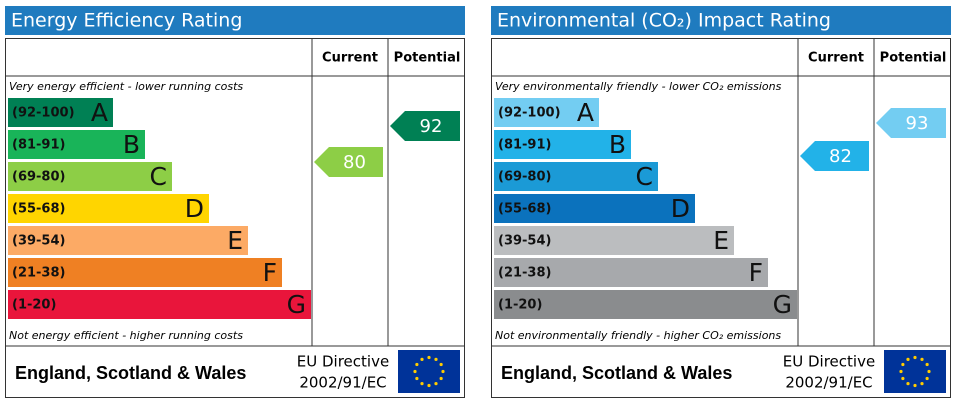 Image resolution: width=957 pixels, height=404 pixels. I want to click on current-value: 82, so click(840, 156).